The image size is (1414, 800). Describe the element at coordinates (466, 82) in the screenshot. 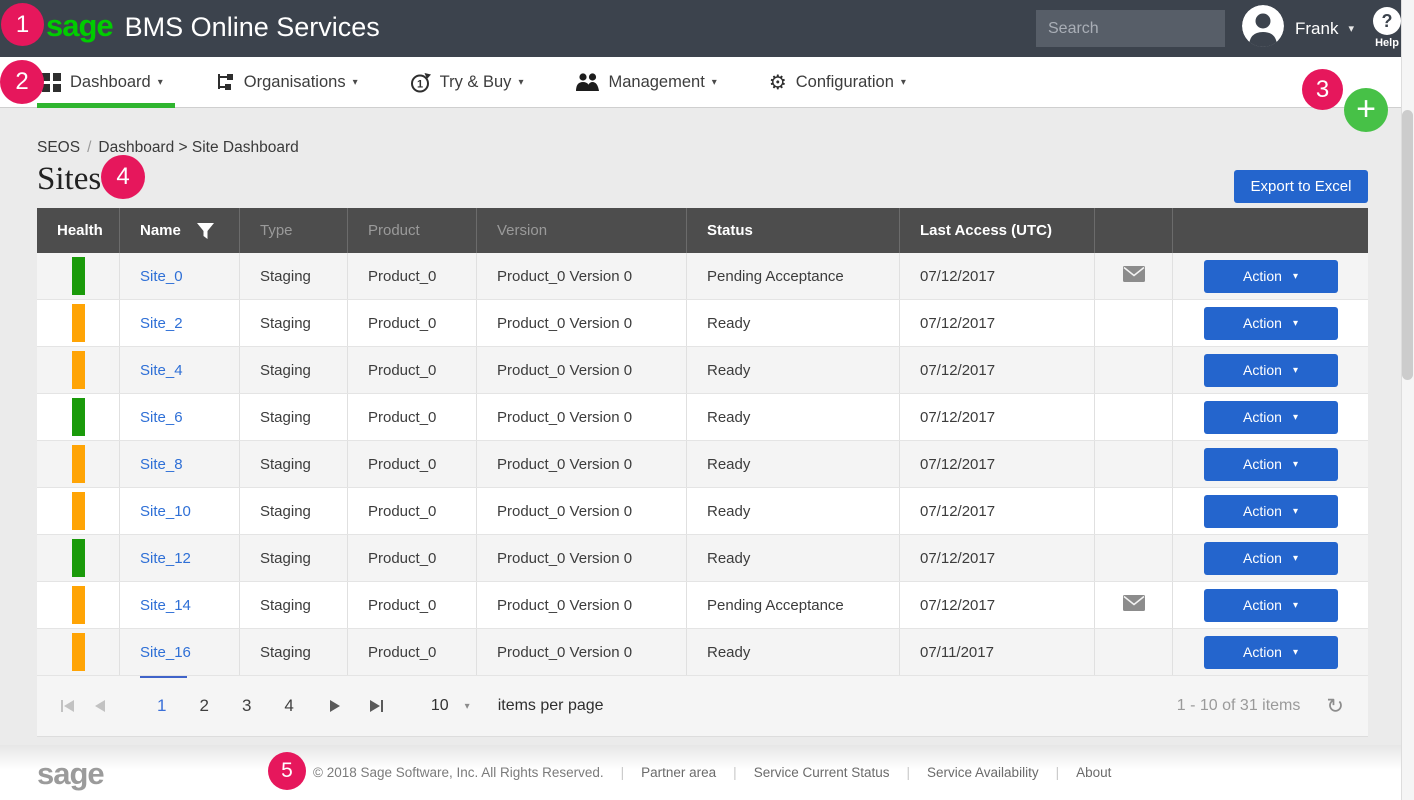

I see `nav-item-try-buy: 1 Try & Buy ▾` at that location.